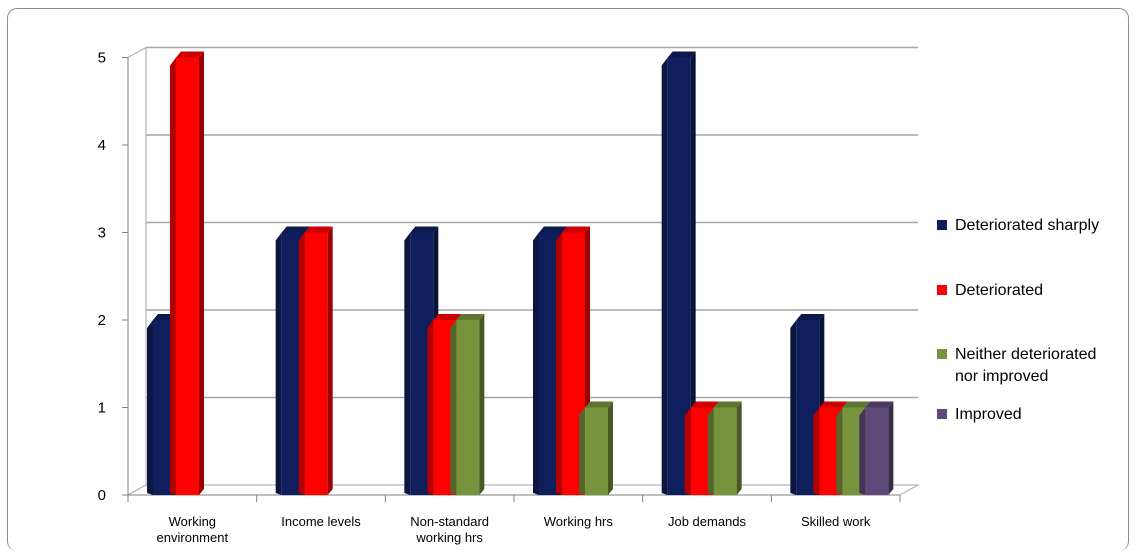 The height and width of the screenshot is (551, 1137). Describe the element at coordinates (192, 521) in the screenshot. I see `category-label-line: Working` at that location.